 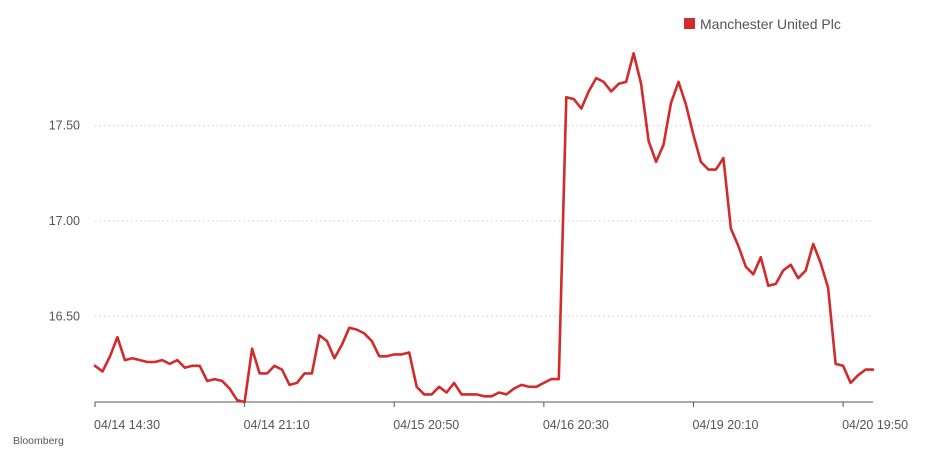 I want to click on x-tick-label: 04/20 19:50, so click(x=875, y=425).